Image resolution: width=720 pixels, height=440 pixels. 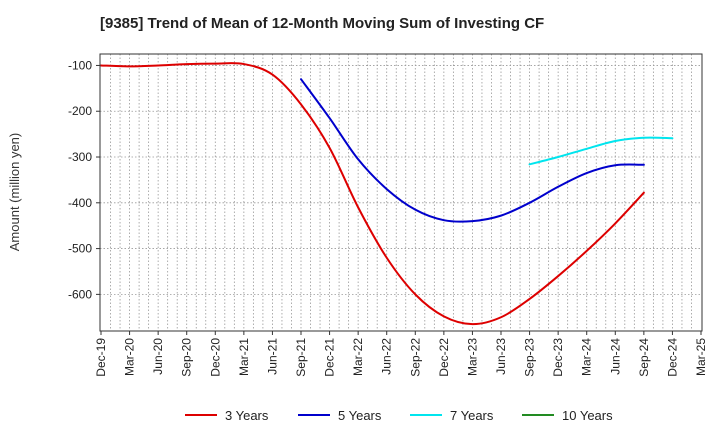 I want to click on legend-item-5-years: 5 Years, so click(x=340, y=415).